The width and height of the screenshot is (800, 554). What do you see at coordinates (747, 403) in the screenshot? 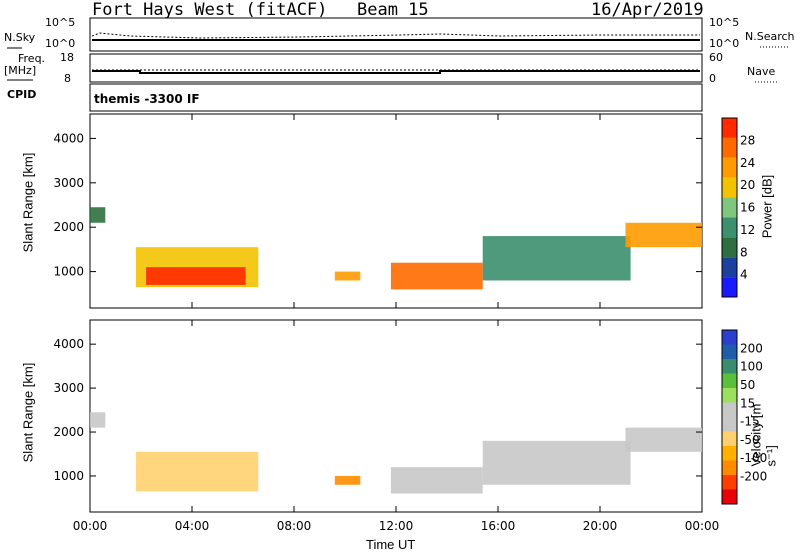
I see `velocity-colorbar-tick-label: 15` at bounding box center [747, 403].